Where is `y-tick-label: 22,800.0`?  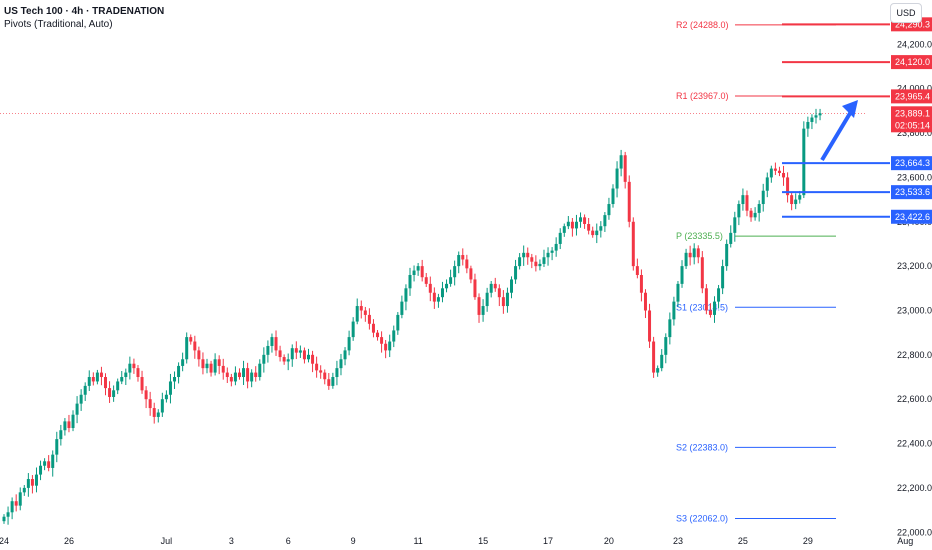 y-tick-label: 22,800.0 is located at coordinates (914, 355).